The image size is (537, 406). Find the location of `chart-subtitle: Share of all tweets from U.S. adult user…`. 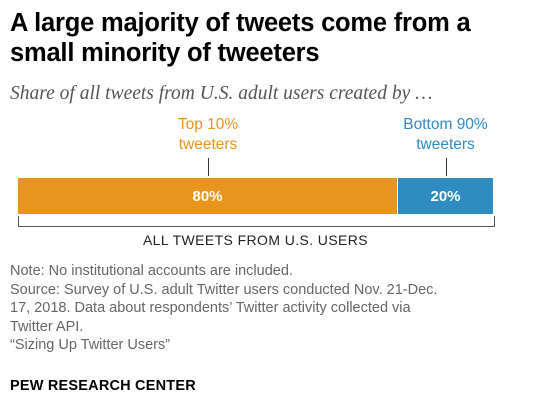

chart-subtitle: Share of all tweets from U.S. adult user… is located at coordinates (221, 93).